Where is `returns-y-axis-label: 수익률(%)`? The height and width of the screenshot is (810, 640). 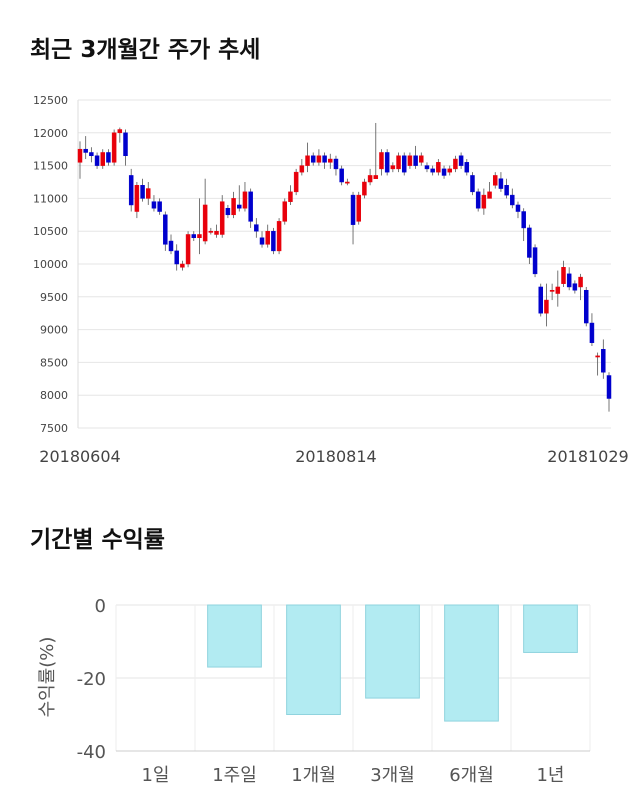
returns-y-axis-label: 수익률(%) is located at coordinates (47, 677).